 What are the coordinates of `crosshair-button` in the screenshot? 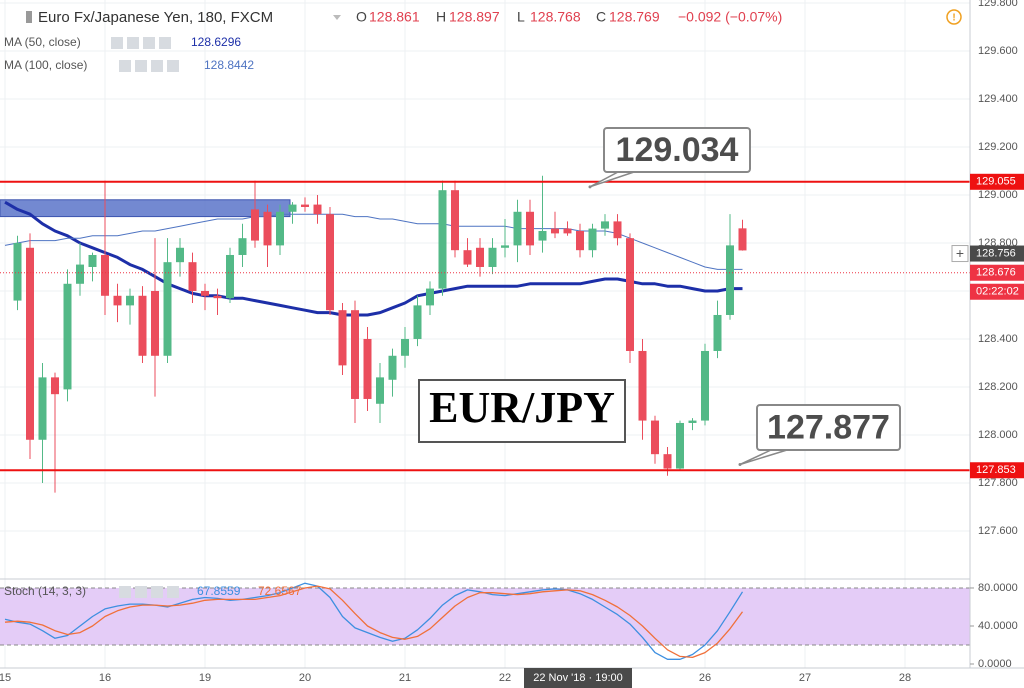 It's located at (960, 254).